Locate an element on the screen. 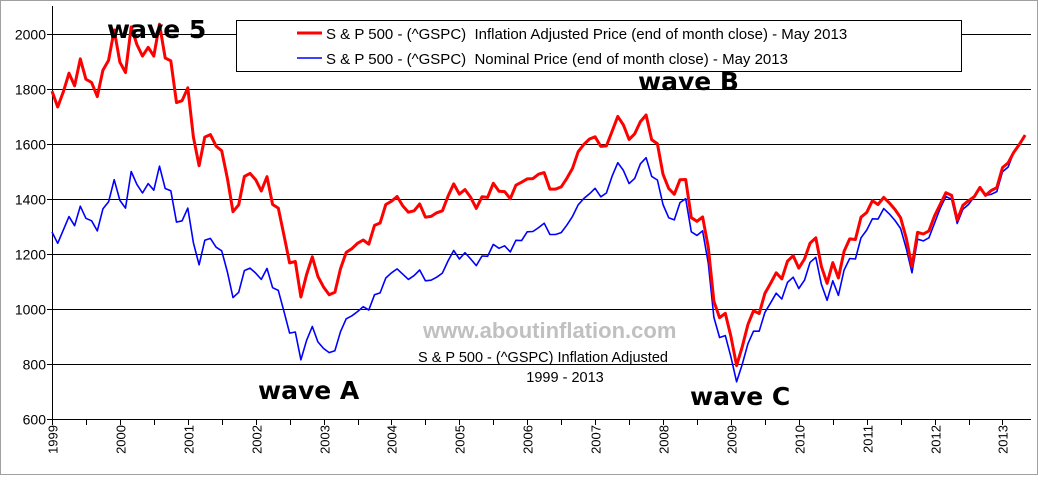 This screenshot has width=1038, height=480. x-tick-label: 2008 is located at coordinates (664, 439).